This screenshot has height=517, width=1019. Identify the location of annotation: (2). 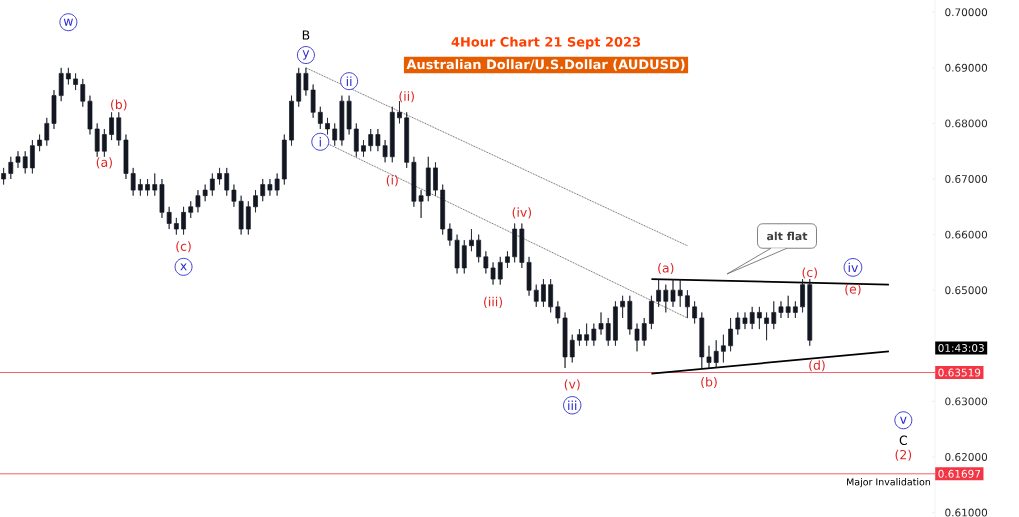
(903, 455).